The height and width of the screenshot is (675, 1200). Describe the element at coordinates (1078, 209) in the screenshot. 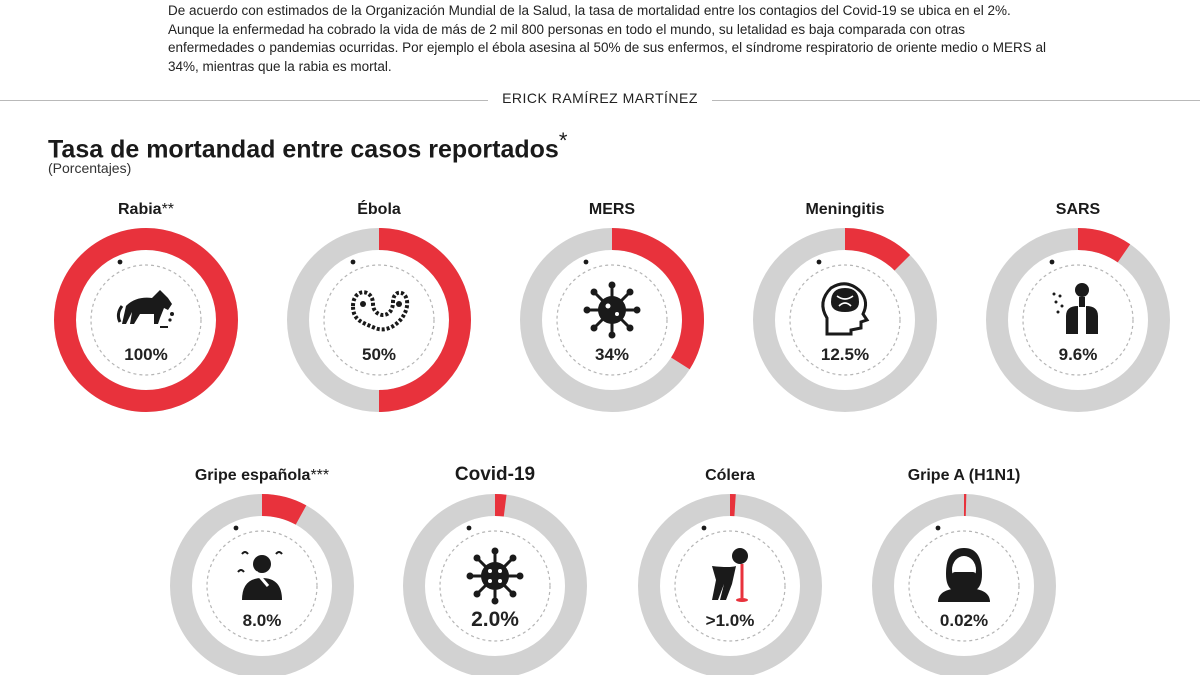

I see `category-label: SARS` at that location.